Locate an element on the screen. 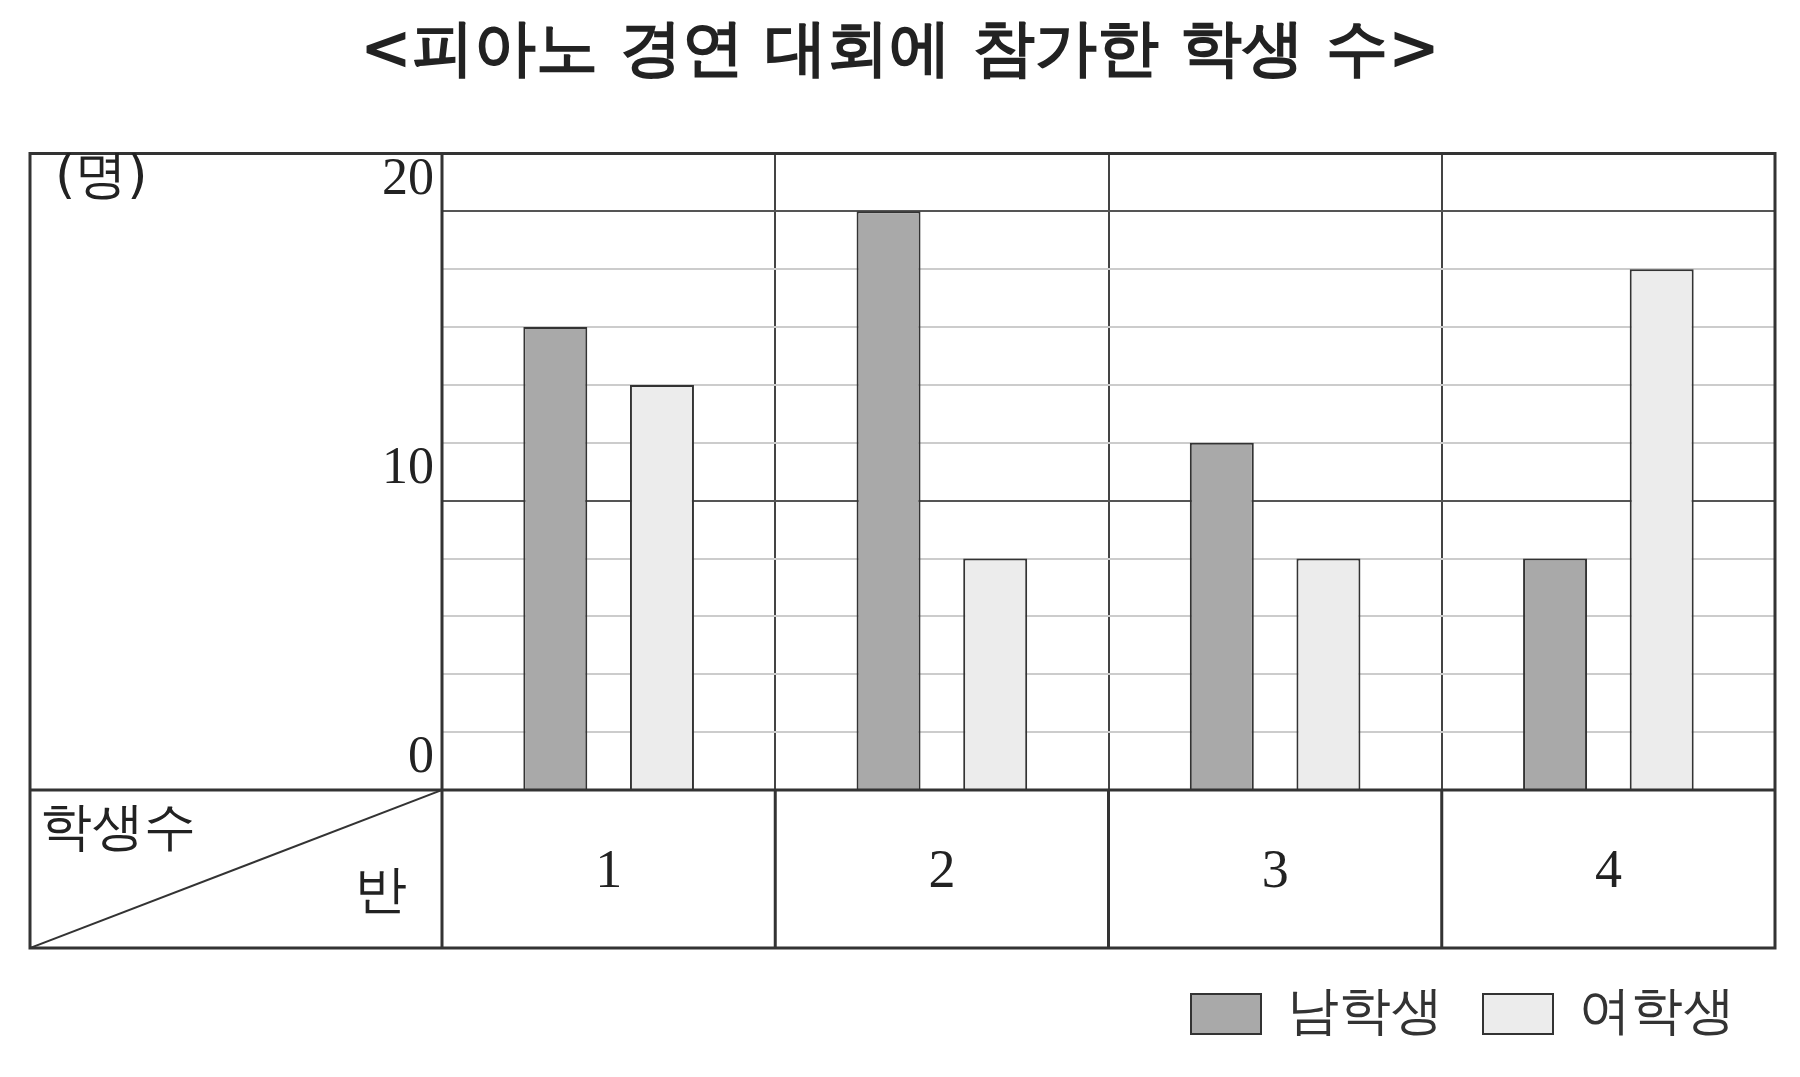 This screenshot has height=1077, width=1800. x-tick-label: 1 is located at coordinates (609, 868).